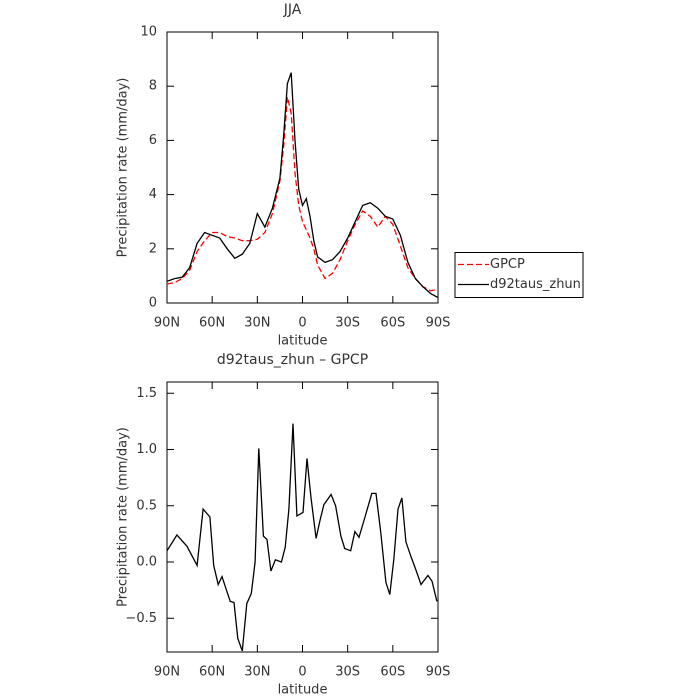 The height and width of the screenshot is (700, 700). What do you see at coordinates (535, 284) in the screenshot?
I see `legend-label: d92taus_zhun` at bounding box center [535, 284].